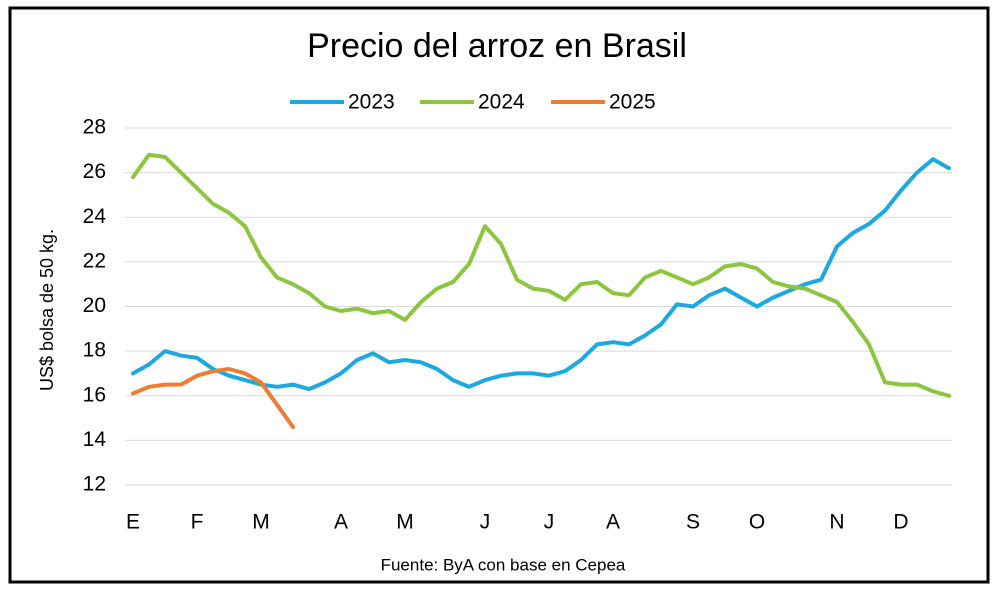 This screenshot has height=594, width=1000. What do you see at coordinates (757, 522) in the screenshot?
I see `x-tick-label: O` at bounding box center [757, 522].